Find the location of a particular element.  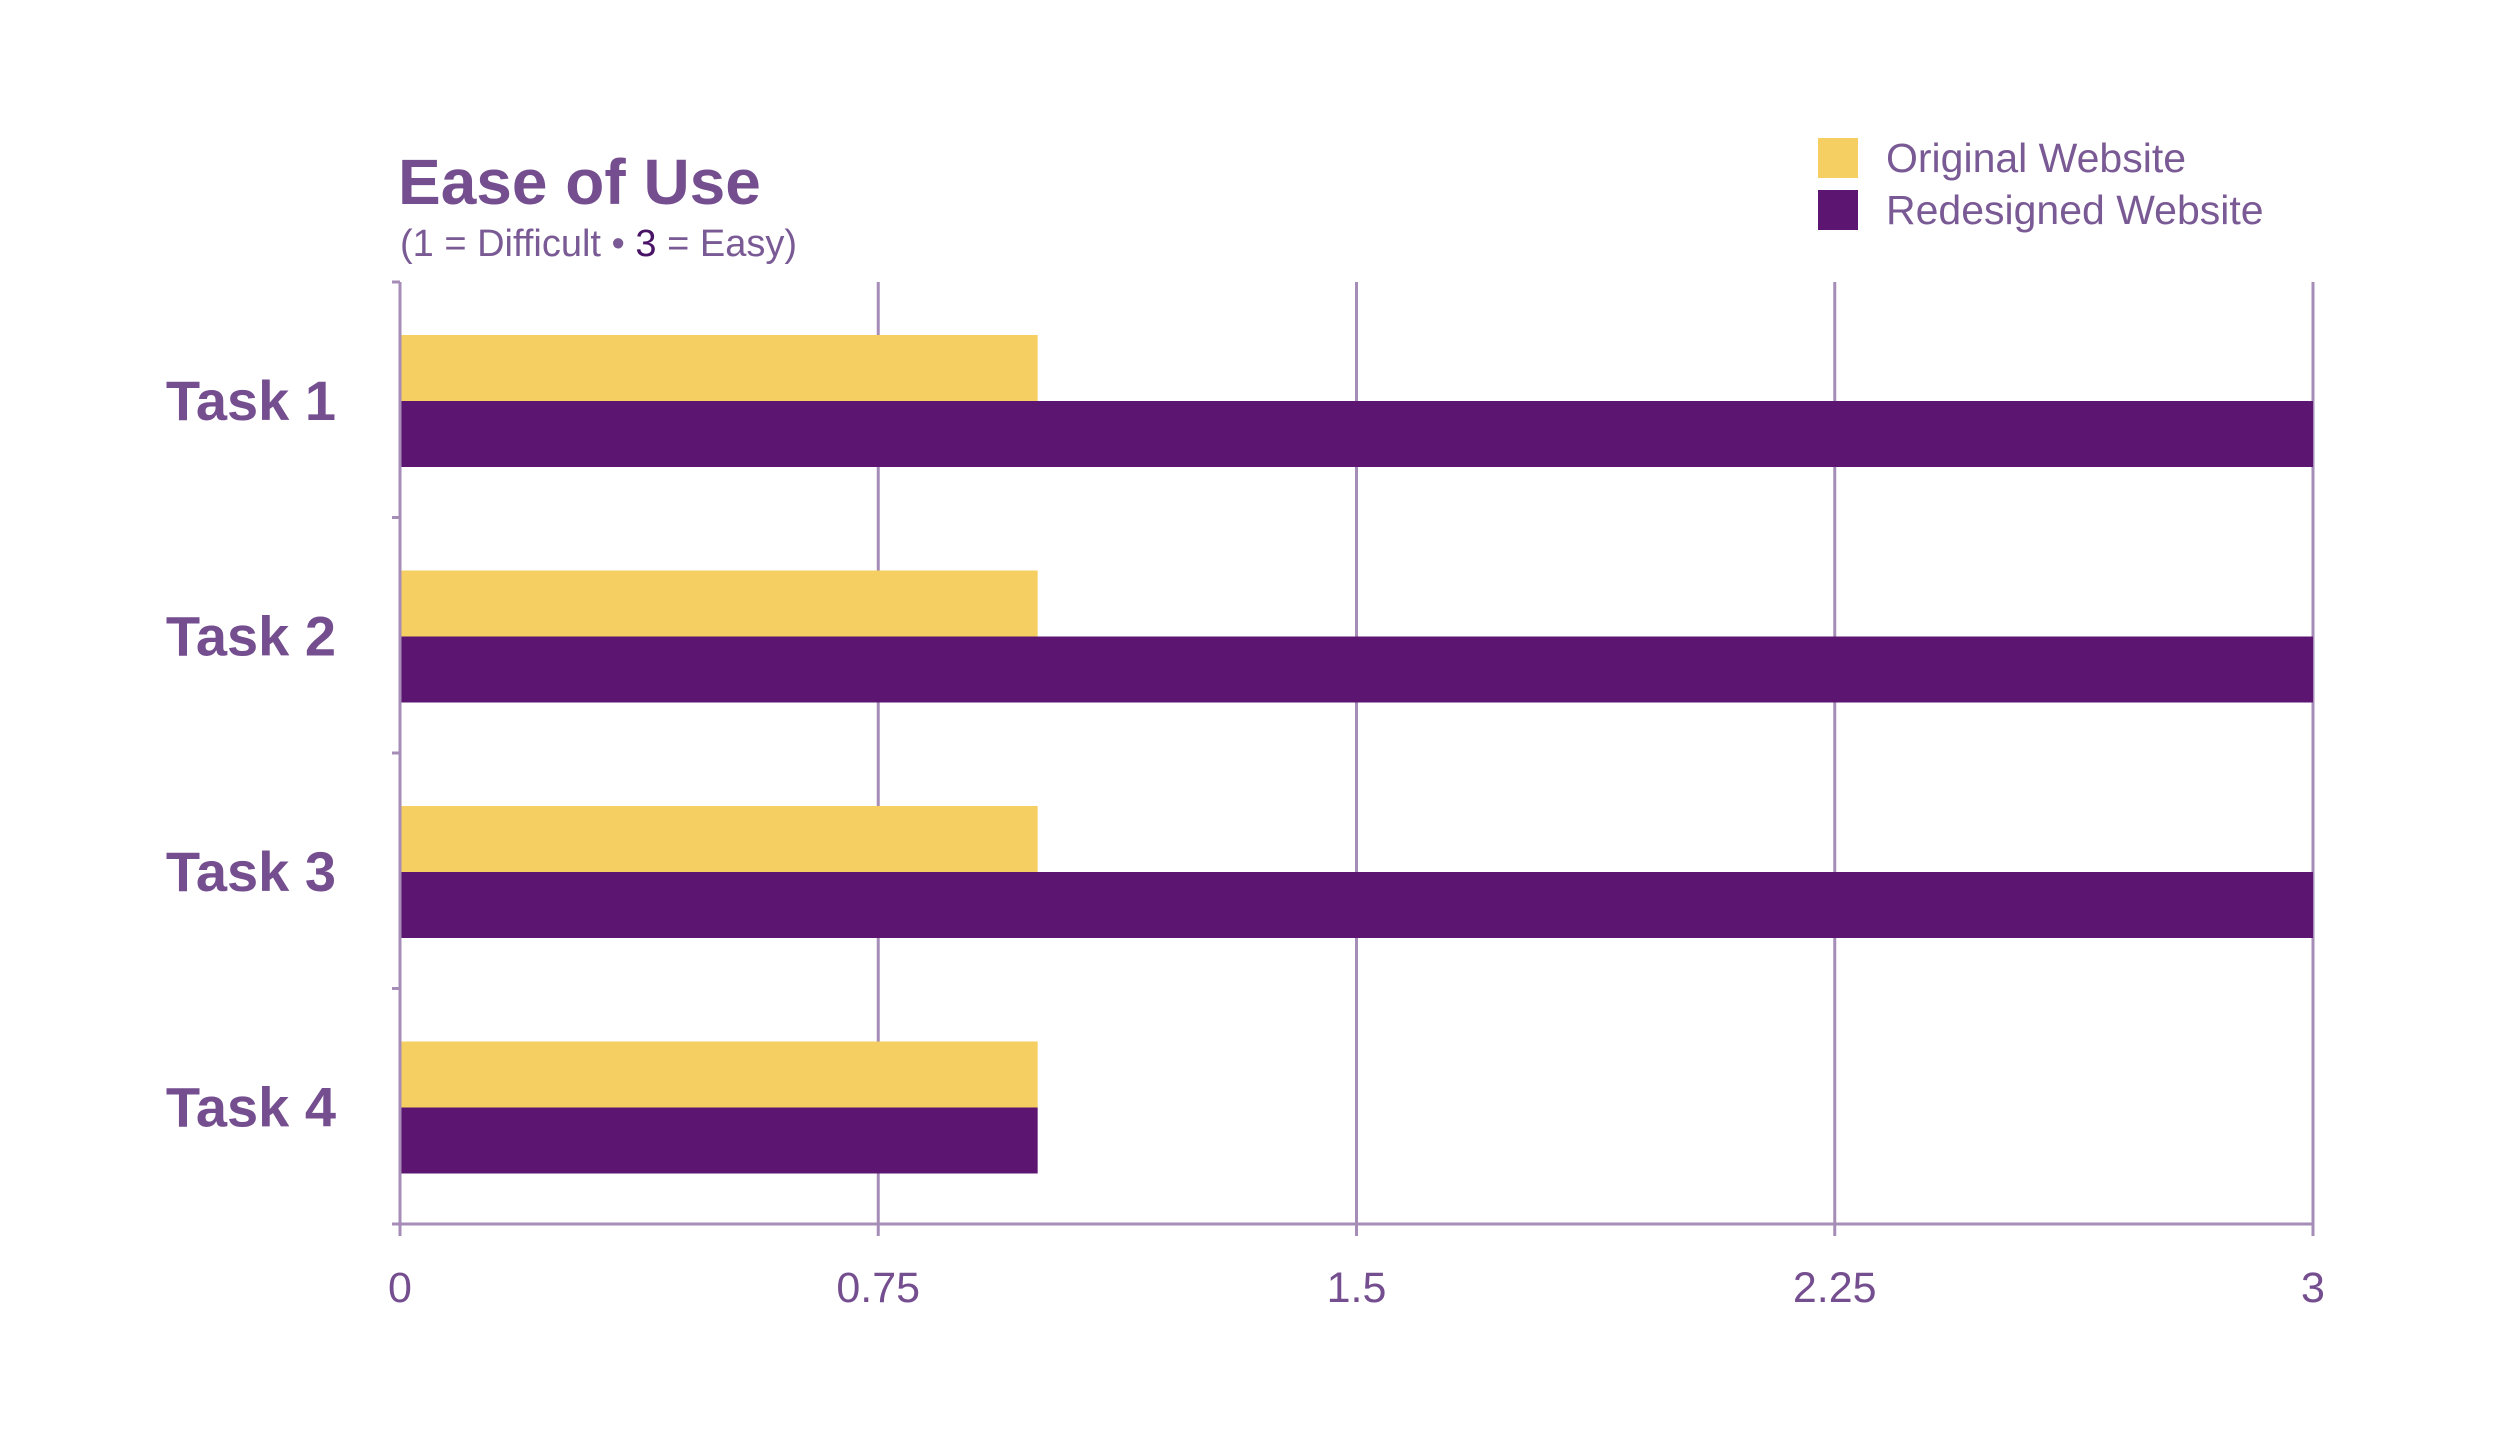

legend-swatch-original is located at coordinates (1838, 158).